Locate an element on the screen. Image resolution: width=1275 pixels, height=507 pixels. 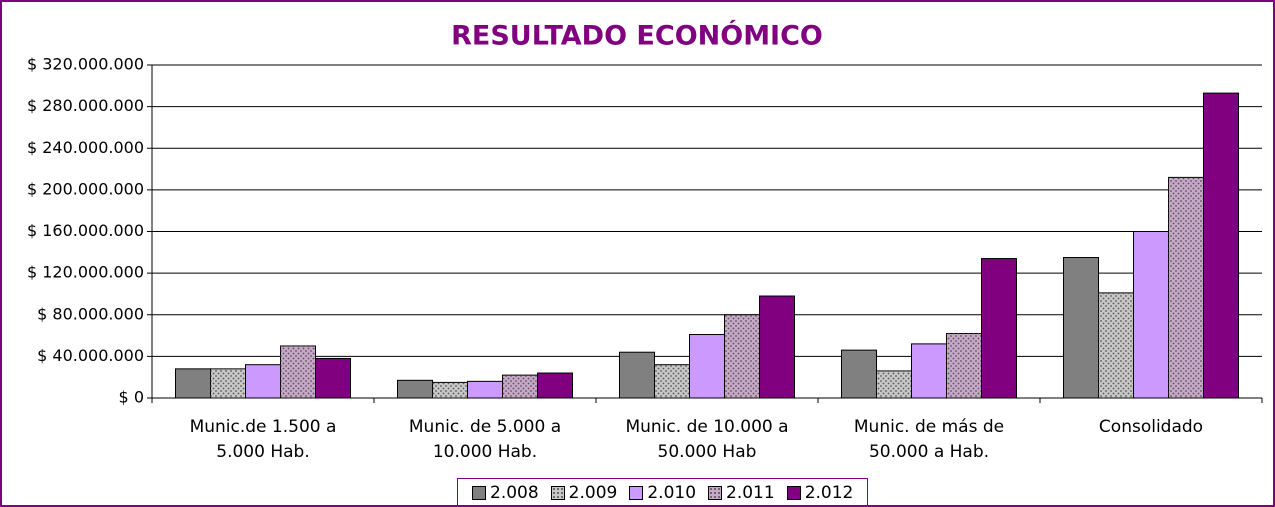
x-tick-label: Consolidado is located at coordinates (1151, 427).